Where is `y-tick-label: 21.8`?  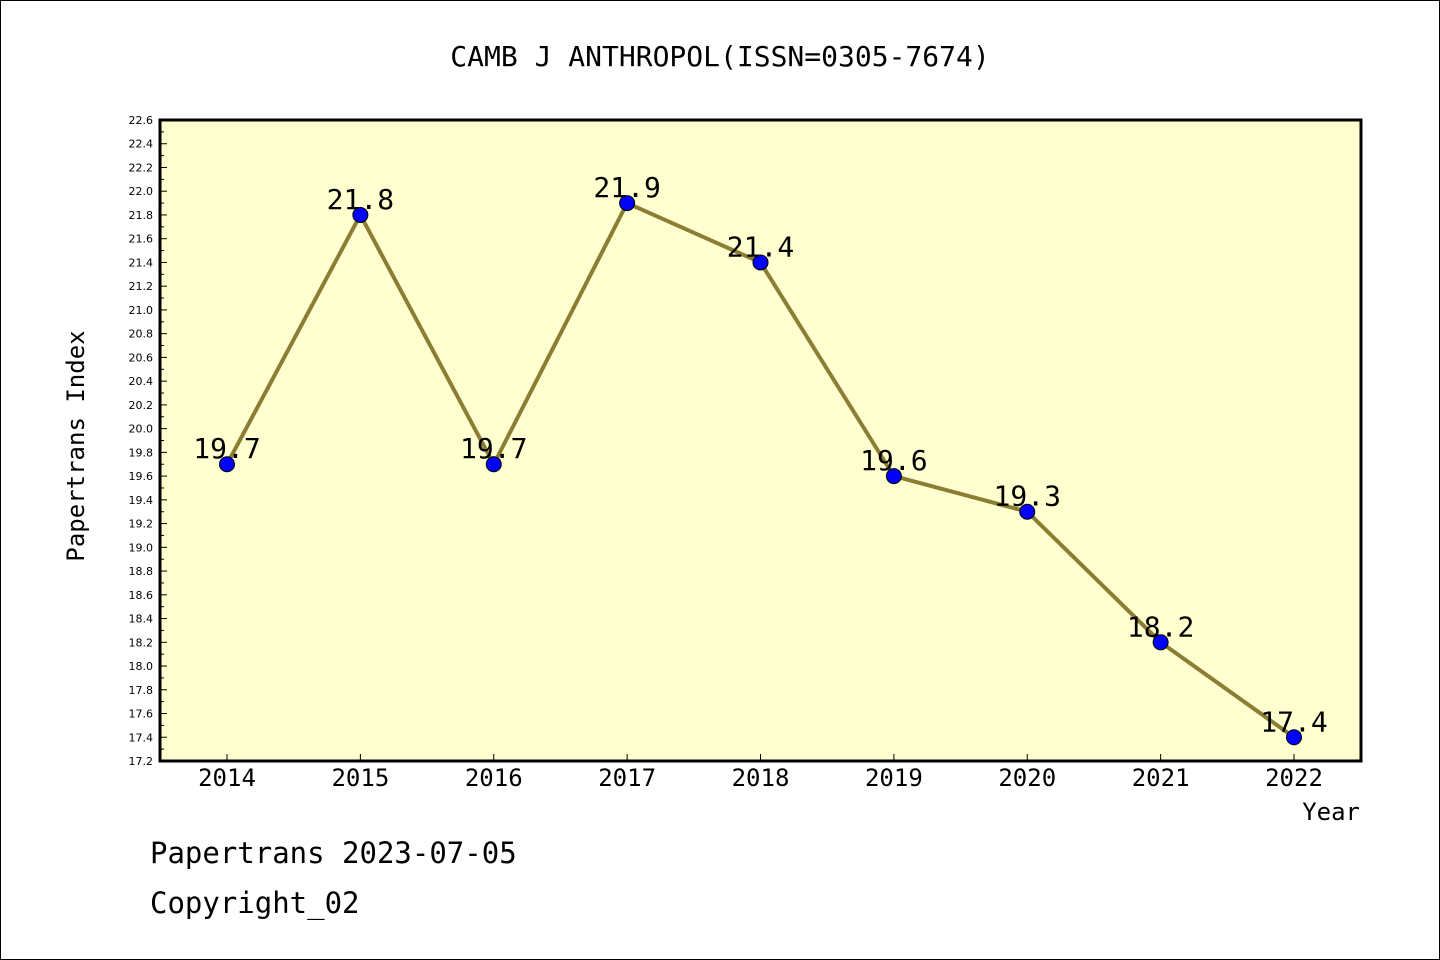 y-tick-label: 21.8 is located at coordinates (141, 215).